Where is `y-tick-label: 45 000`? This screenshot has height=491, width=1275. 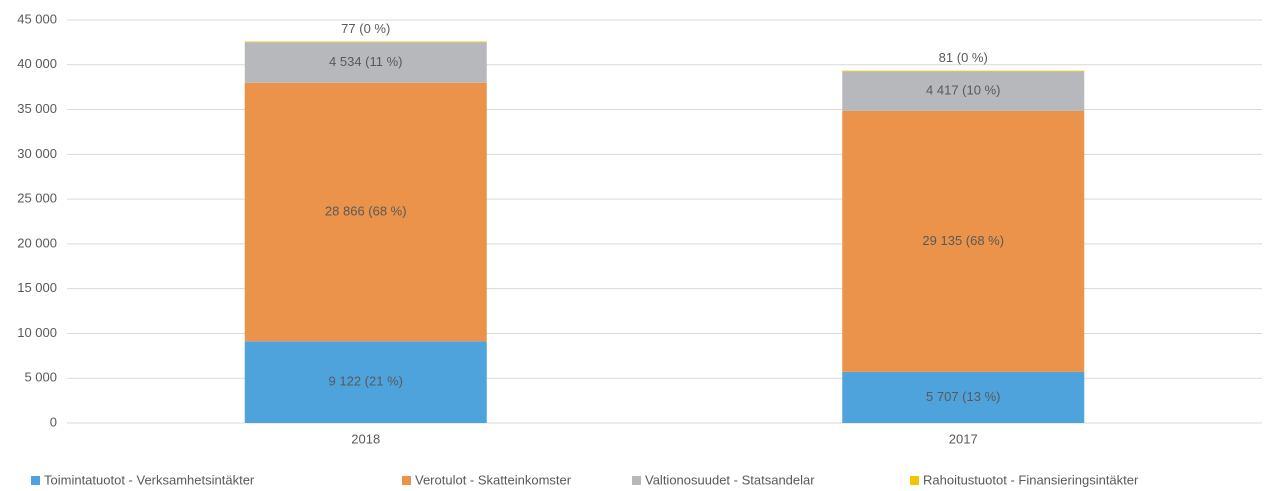 y-tick-label: 45 000 is located at coordinates (37, 18).